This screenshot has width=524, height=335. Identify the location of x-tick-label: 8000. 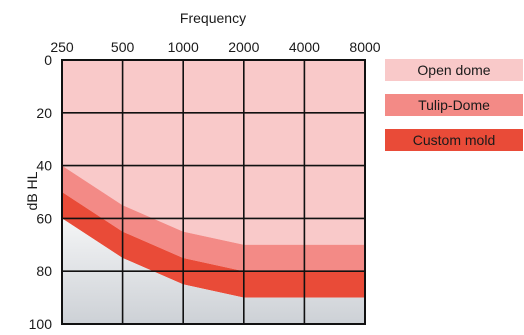
(364, 47).